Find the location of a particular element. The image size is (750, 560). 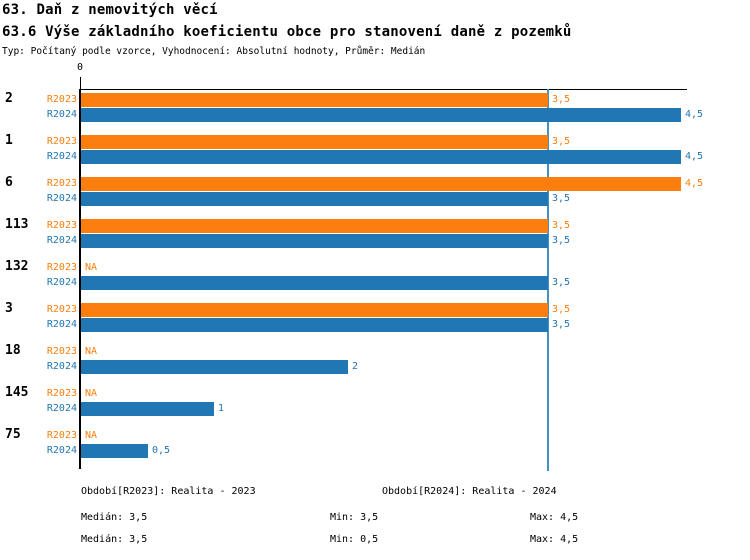

legend-r2024: Období[R2024]: Realita - 2024 is located at coordinates (469, 491).